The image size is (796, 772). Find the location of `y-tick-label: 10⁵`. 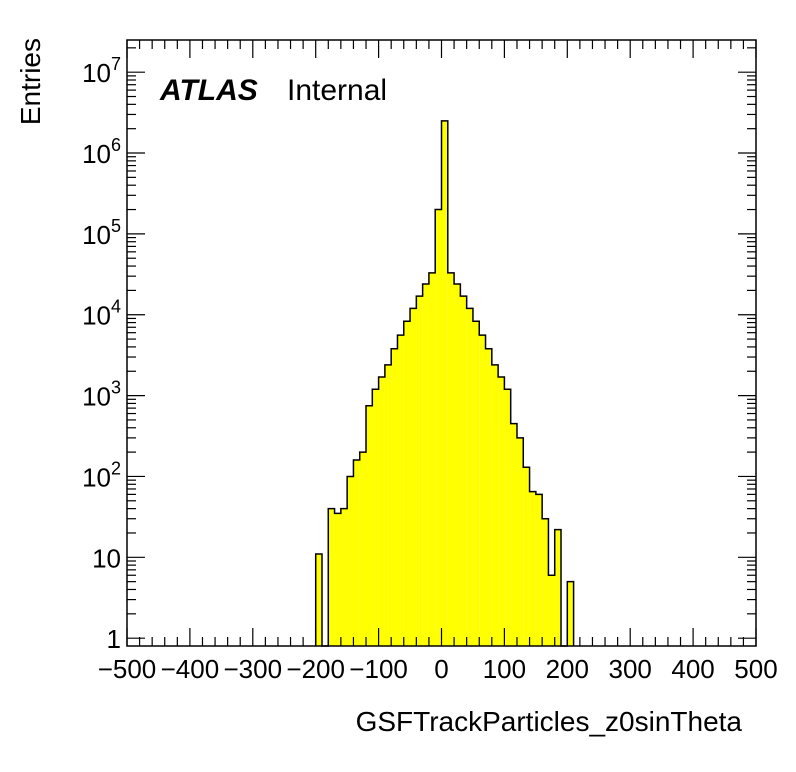

y-tick-label: 10⁵ is located at coordinates (101, 233).